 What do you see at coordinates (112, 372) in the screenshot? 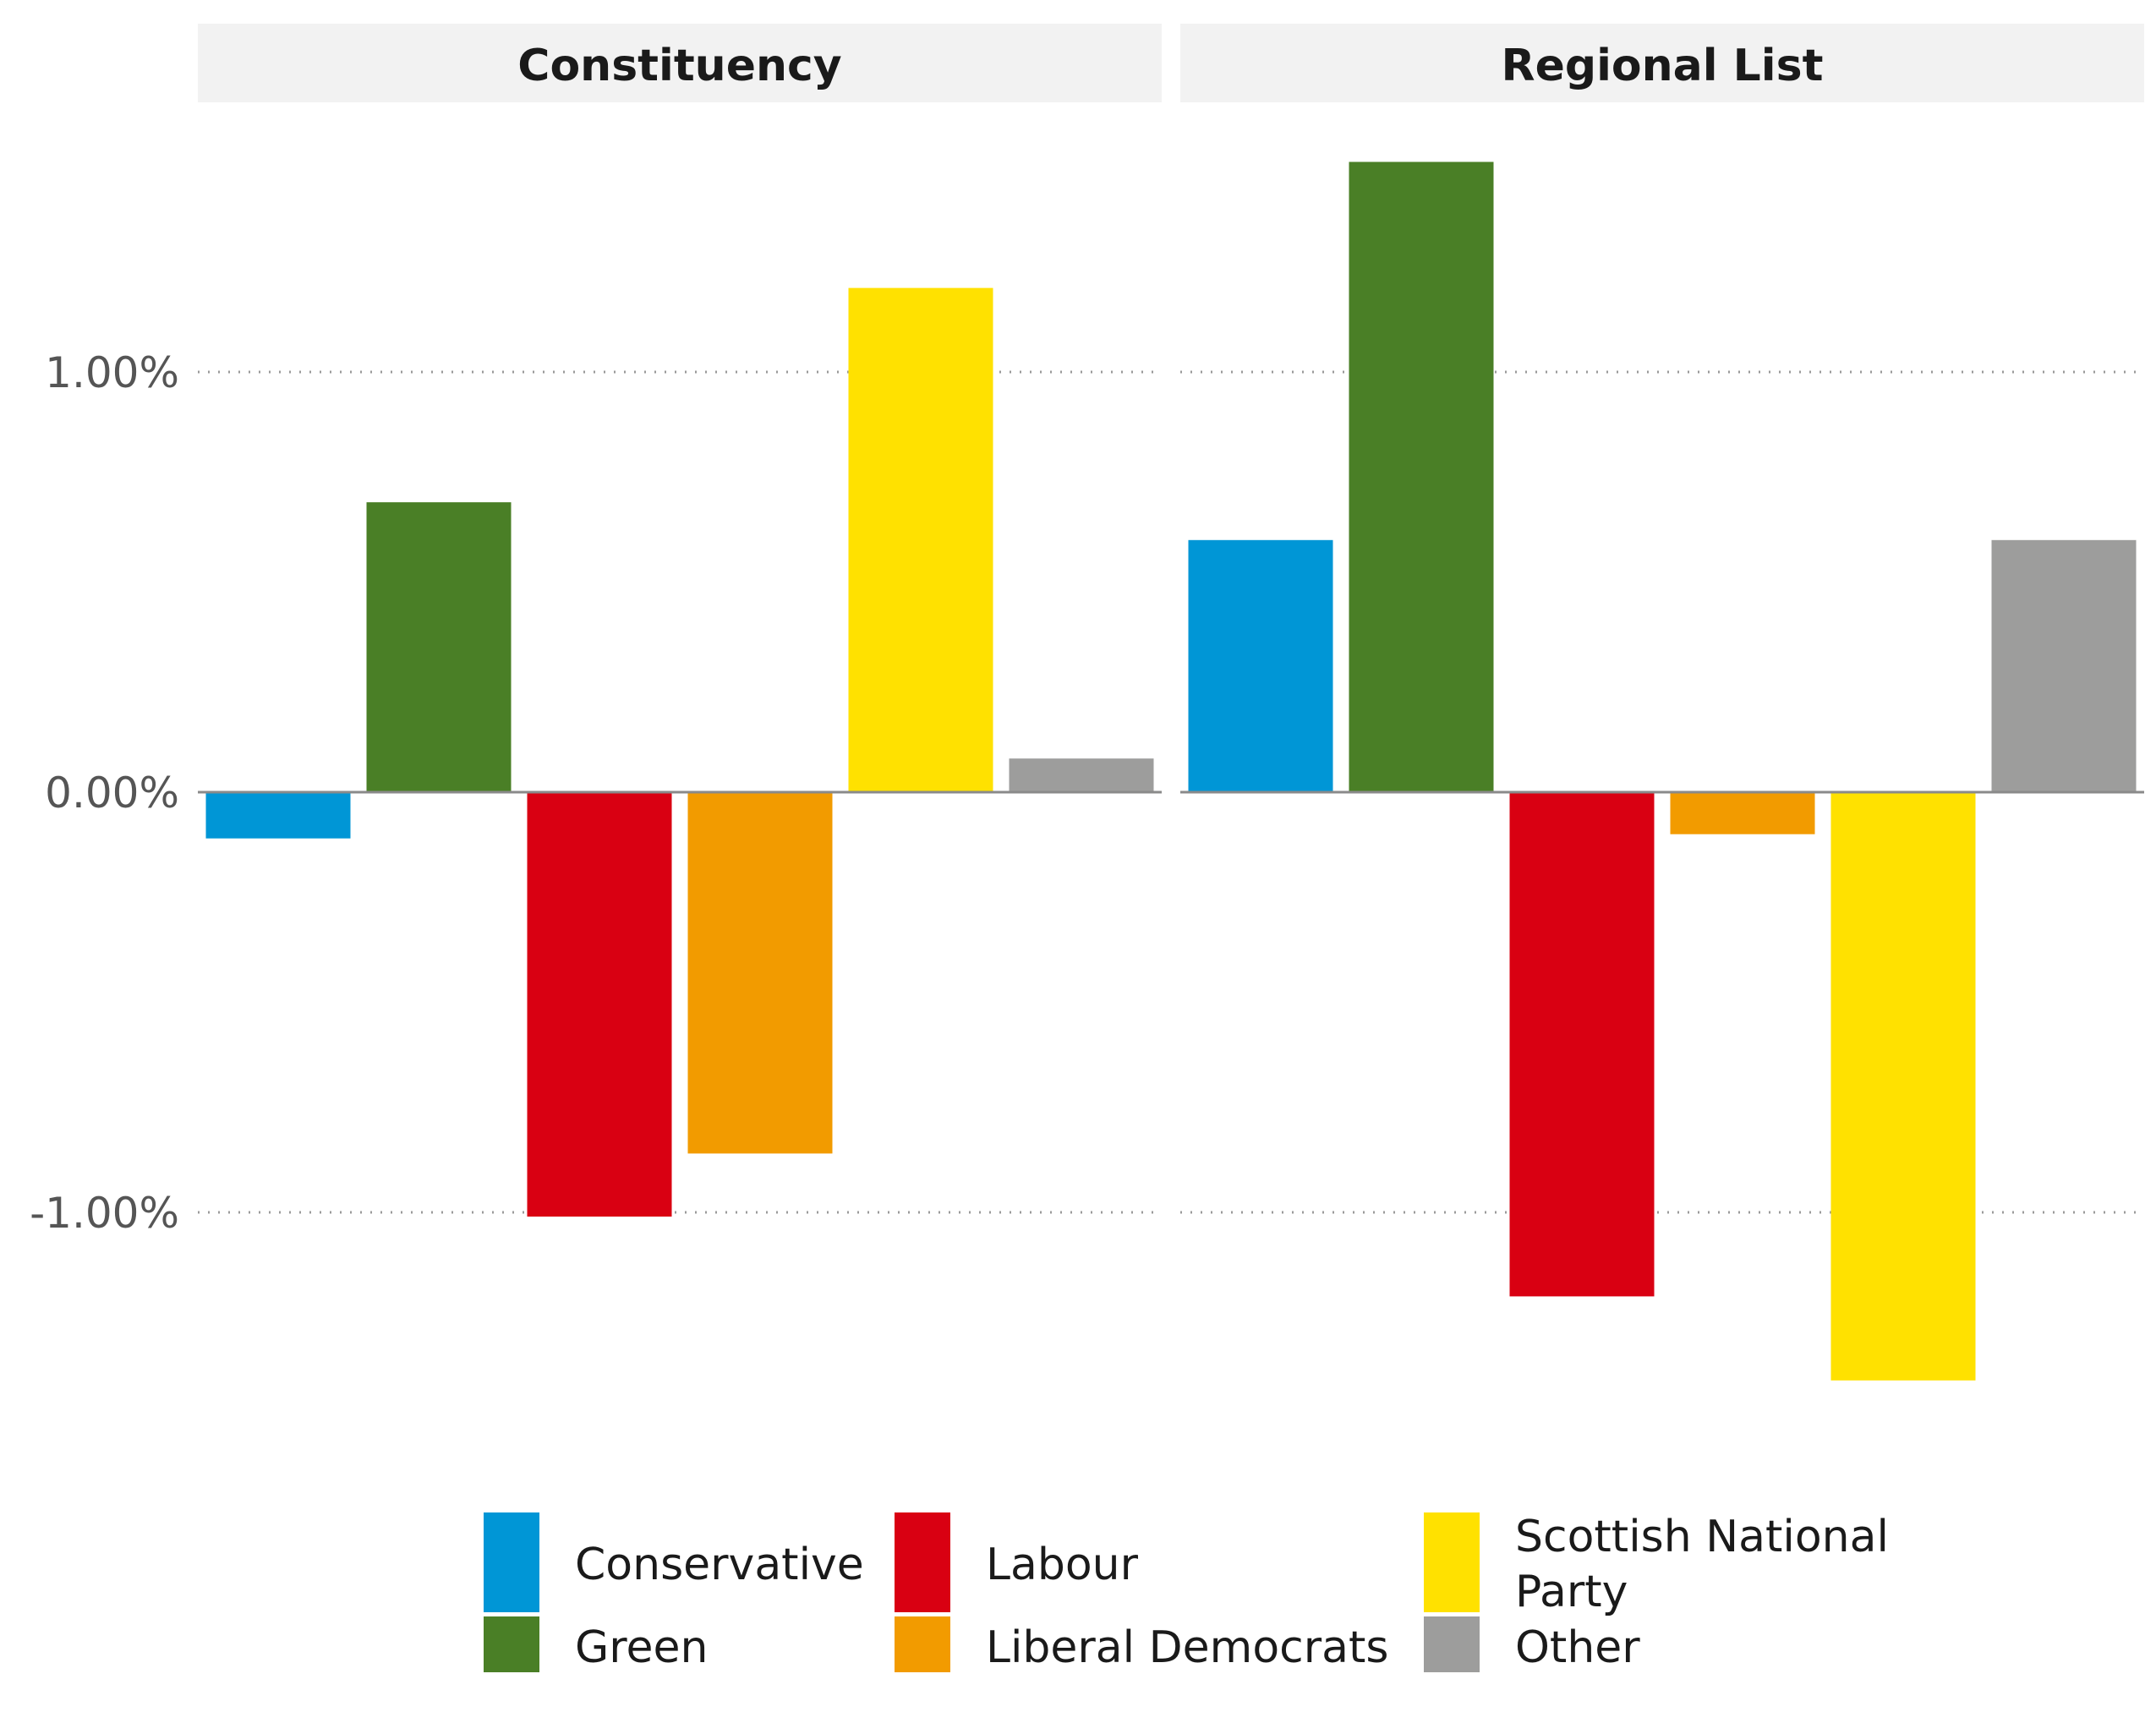
I see `y-tick-label-1: 1.00%` at bounding box center [112, 372].